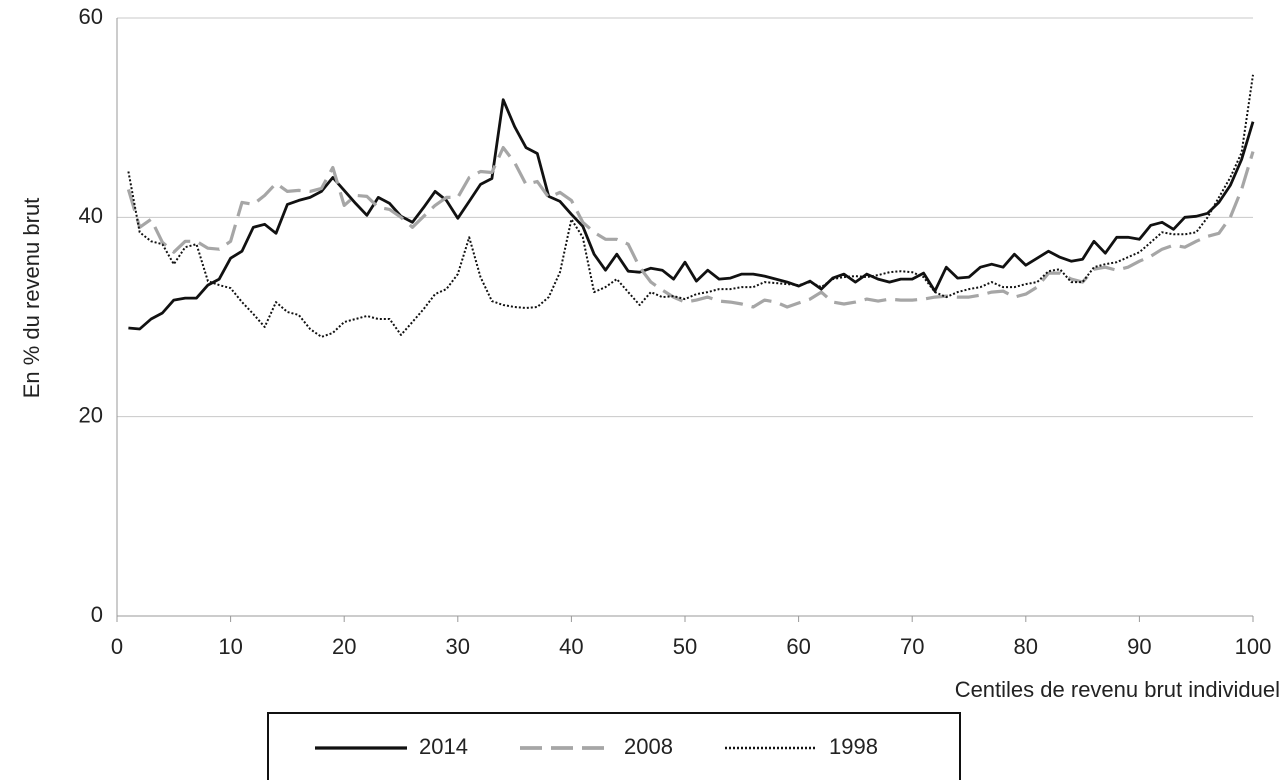 Image resolution: width=1286 pixels, height=780 pixels. I want to click on x-tick-label: 70, so click(912, 646).